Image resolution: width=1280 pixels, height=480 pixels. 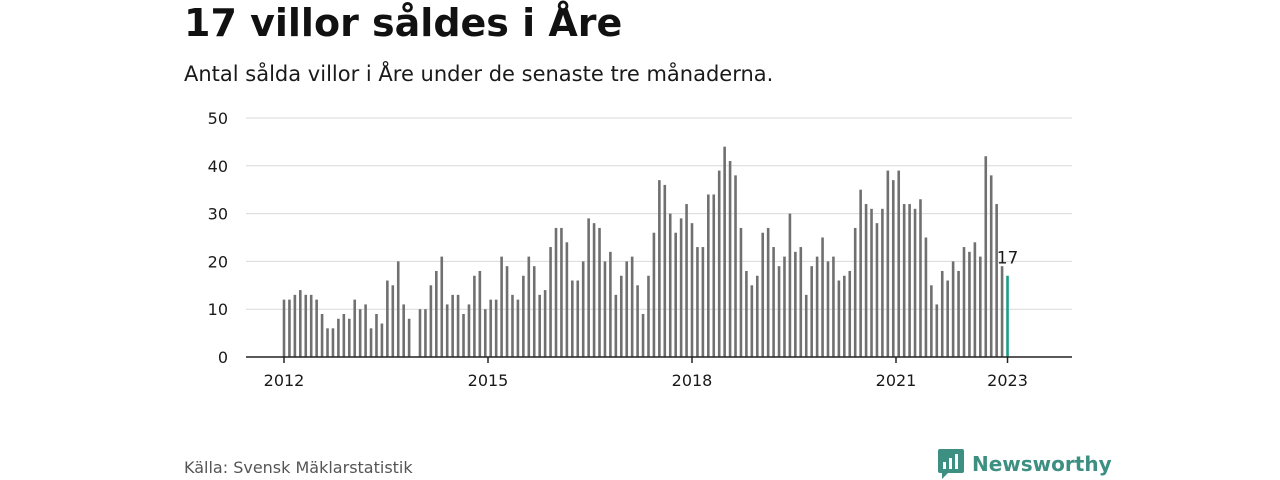 I want to click on y-tick-label: 50, so click(x=218, y=118).